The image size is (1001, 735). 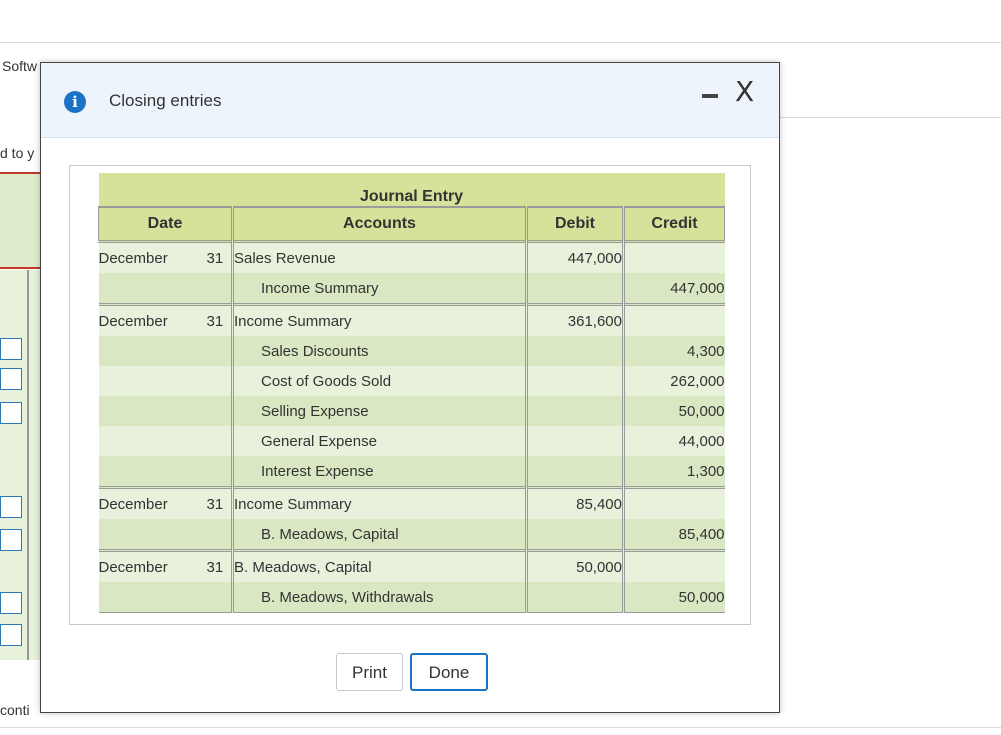 I want to click on debit-cell: 361,600, so click(x=574, y=319).